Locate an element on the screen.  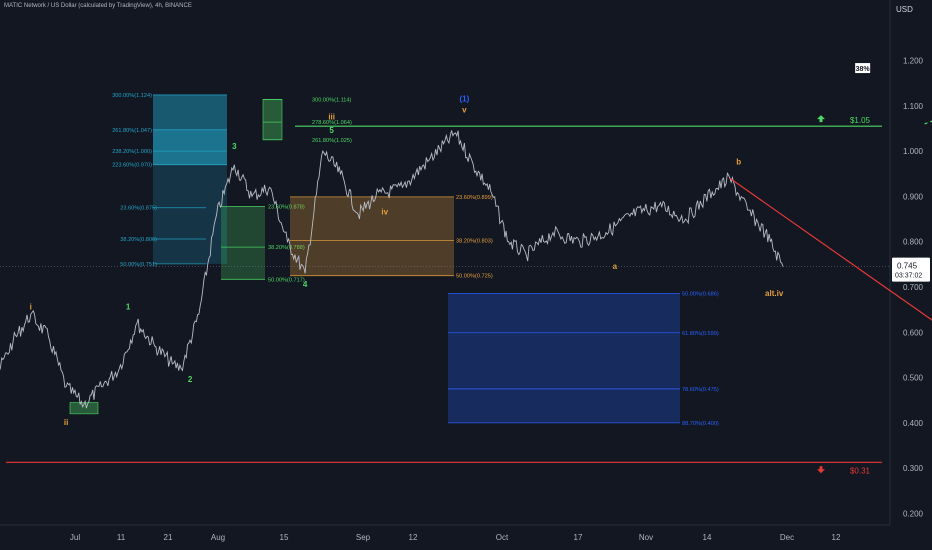
wave-label: alt.iv is located at coordinates (774, 293).